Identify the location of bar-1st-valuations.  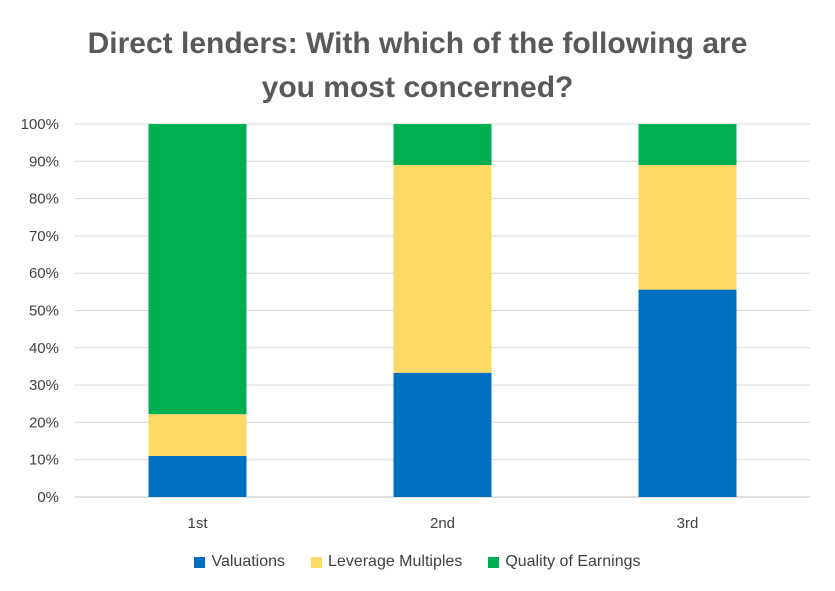
(197, 476).